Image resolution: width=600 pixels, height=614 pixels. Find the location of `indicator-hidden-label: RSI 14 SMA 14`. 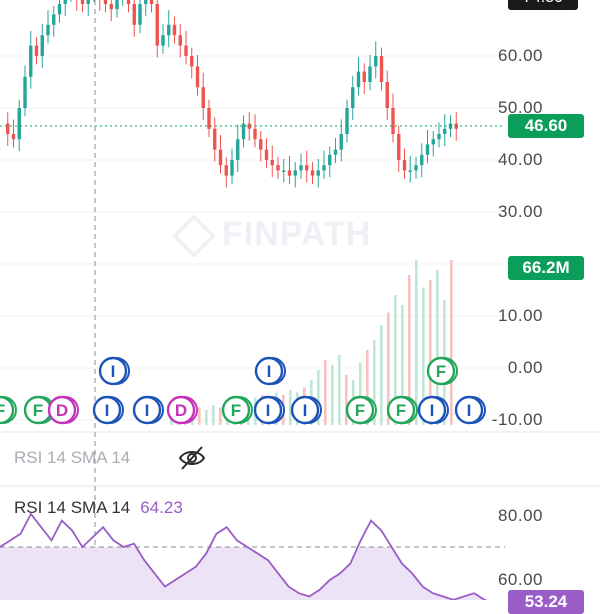

indicator-hidden-label: RSI 14 SMA 14 is located at coordinates (72, 457).